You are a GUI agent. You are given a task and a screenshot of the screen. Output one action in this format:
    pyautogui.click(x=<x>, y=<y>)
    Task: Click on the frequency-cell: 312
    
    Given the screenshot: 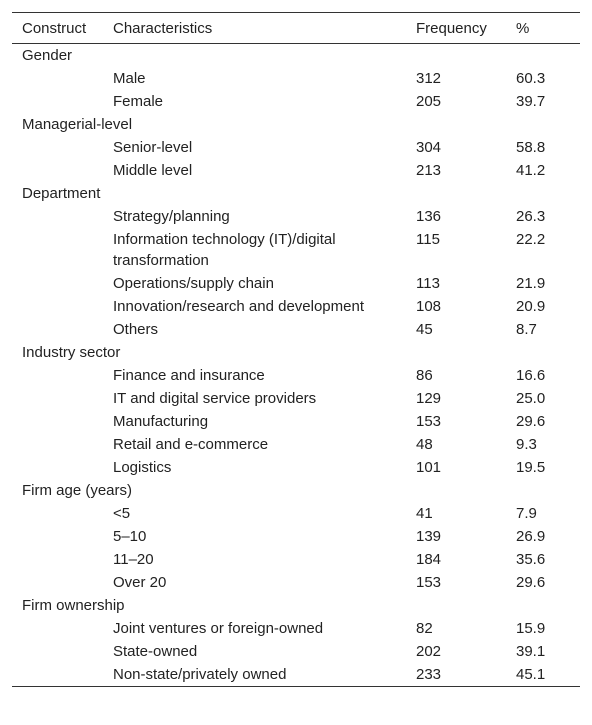 What is the action you would take?
    pyautogui.click(x=429, y=78)
    